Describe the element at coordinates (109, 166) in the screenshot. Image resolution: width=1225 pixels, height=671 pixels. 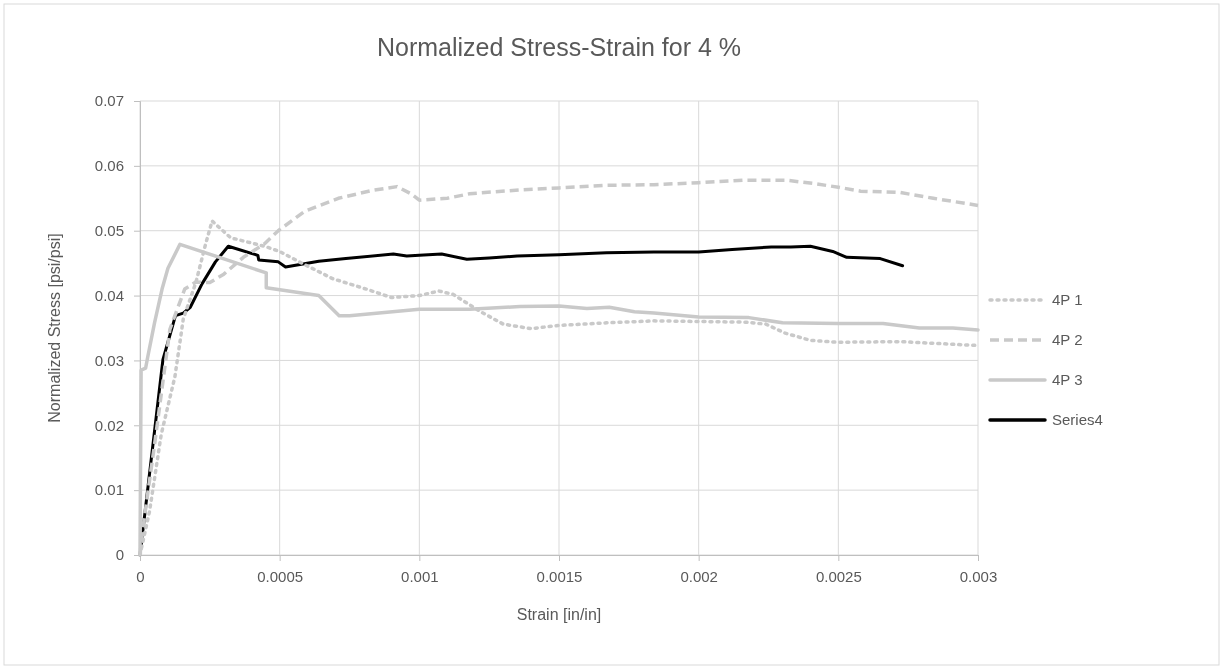
I see `y-tick-label: 0.06` at that location.